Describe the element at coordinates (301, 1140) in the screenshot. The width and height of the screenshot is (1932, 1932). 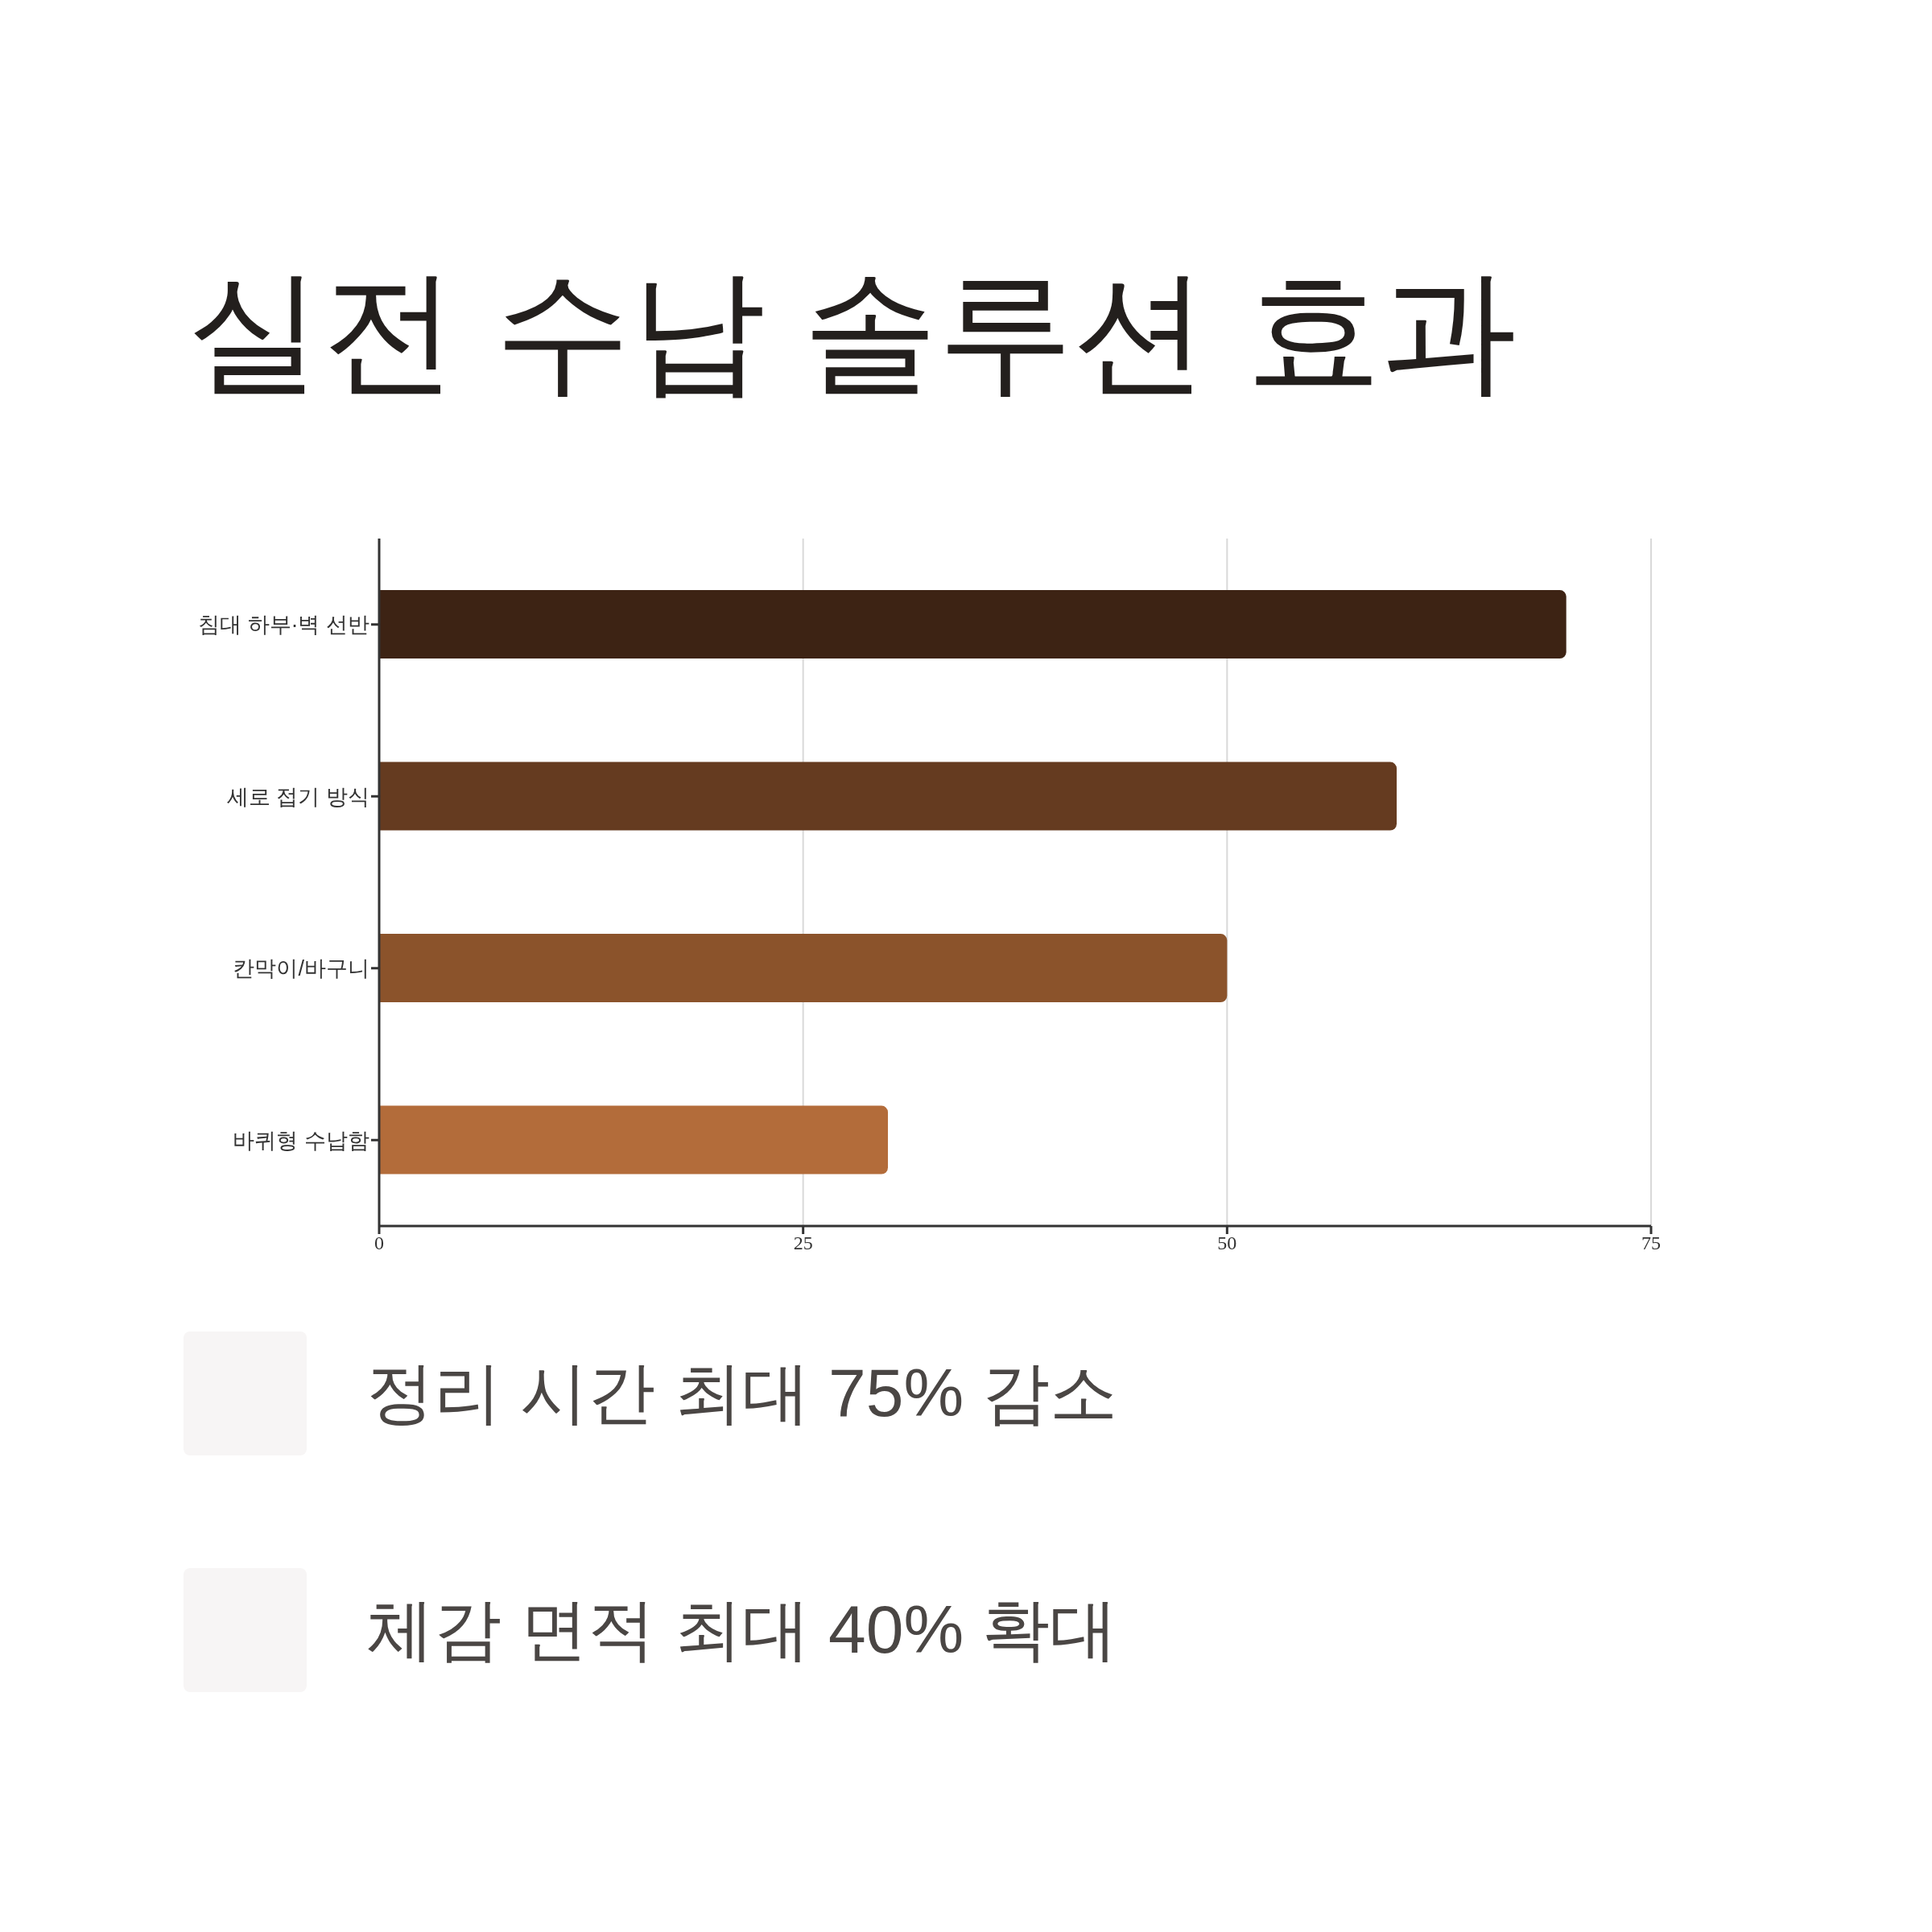
I see `y-tick-label: 바퀴형 수납함` at that location.